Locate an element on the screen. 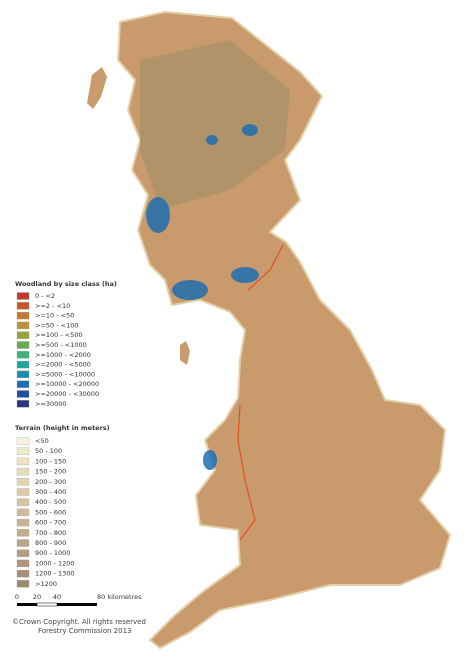  legend-label: <50 is located at coordinates (42, 441).